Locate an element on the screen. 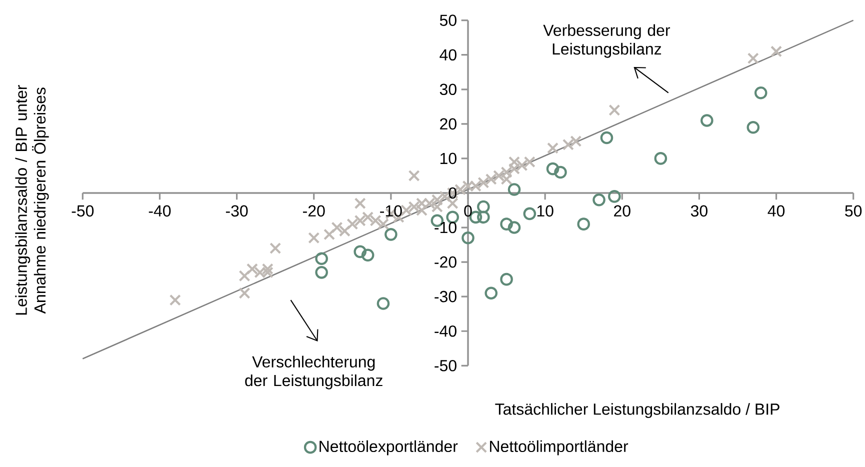 This screenshot has height=467, width=865. y-tick-label: 50 is located at coordinates (448, 20).